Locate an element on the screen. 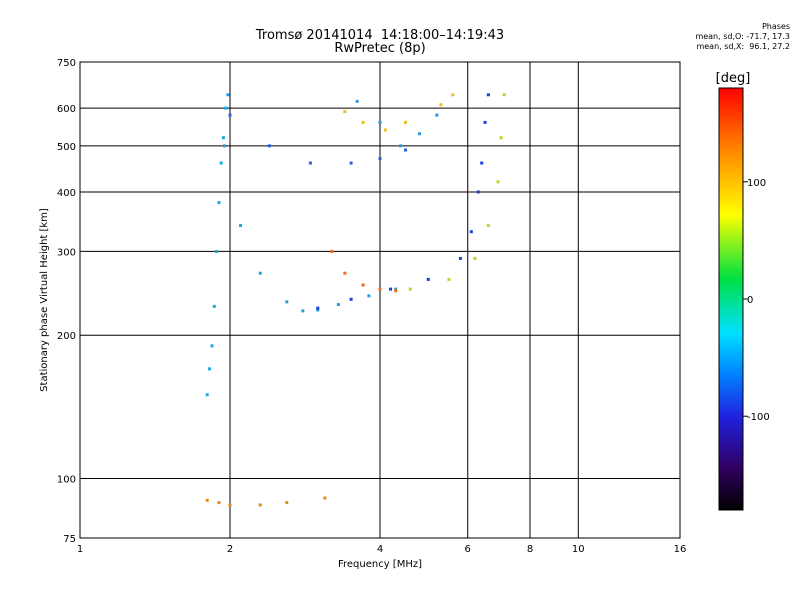 Image resolution: width=800 pixels, height=600 pixels. chart-subtitle: RwPretec (8p) is located at coordinates (380, 48).